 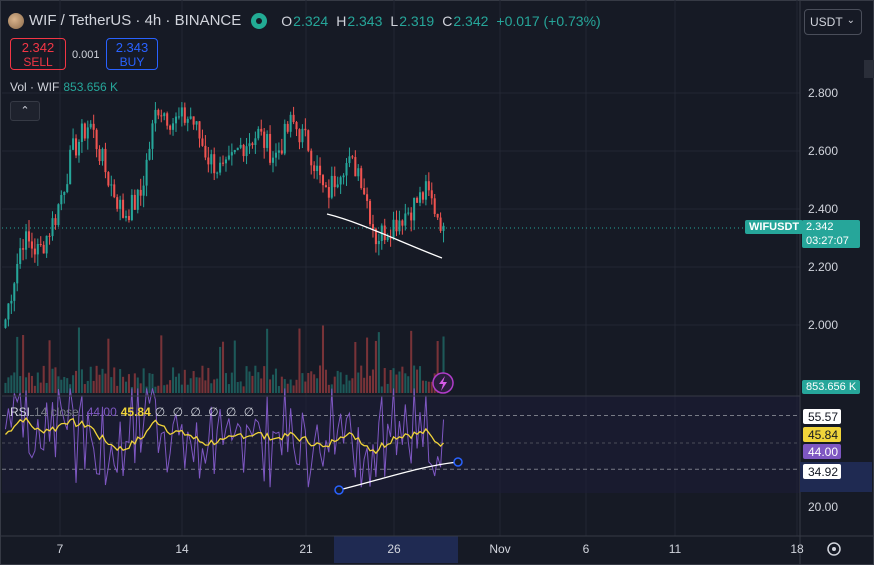 I want to click on currency-select: USDT ⌄, so click(x=833, y=22).